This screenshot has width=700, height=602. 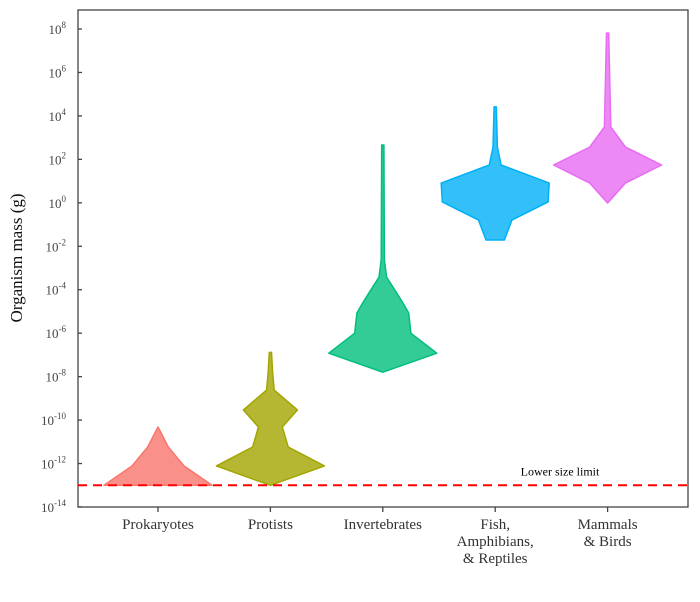 What do you see at coordinates (58, 202) in the screenshot?
I see `y-tick-label: 10⁰` at bounding box center [58, 202].